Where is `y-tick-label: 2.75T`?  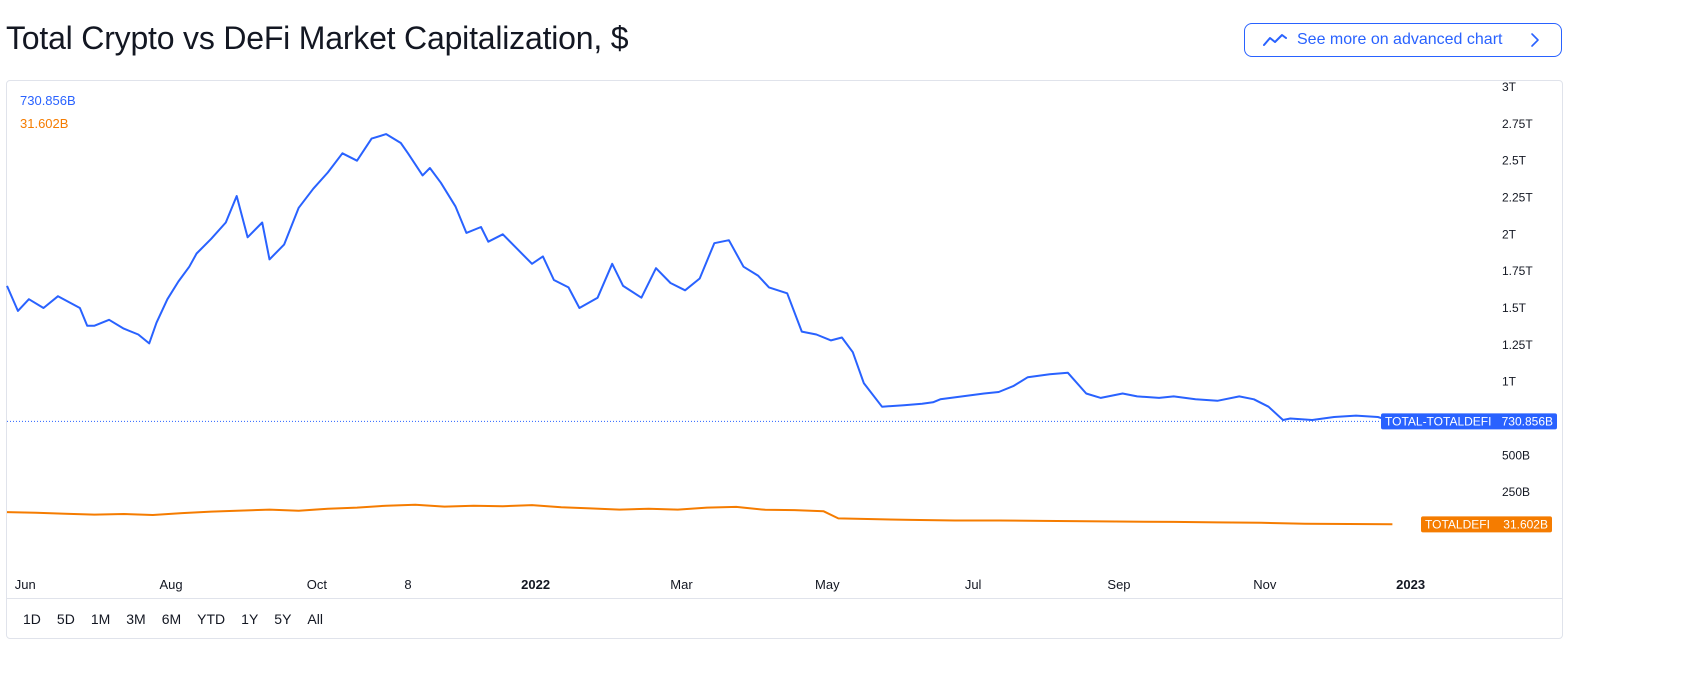 y-tick-label: 2.75T is located at coordinates (1517, 124).